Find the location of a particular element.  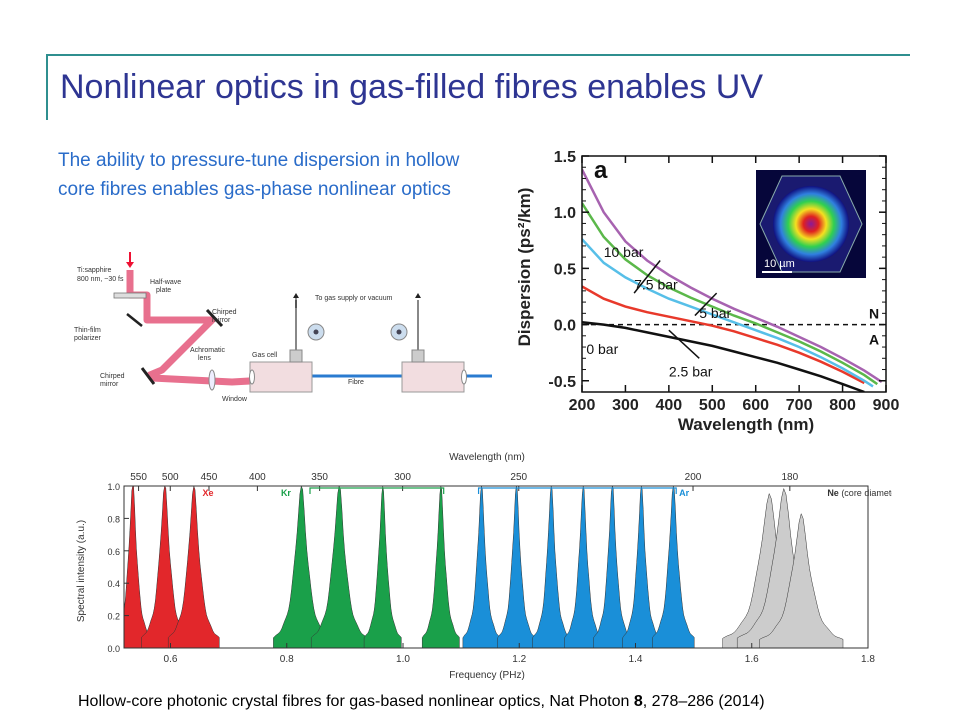

spec-top-tick-label-0: 550 is located at coordinates (138, 477).